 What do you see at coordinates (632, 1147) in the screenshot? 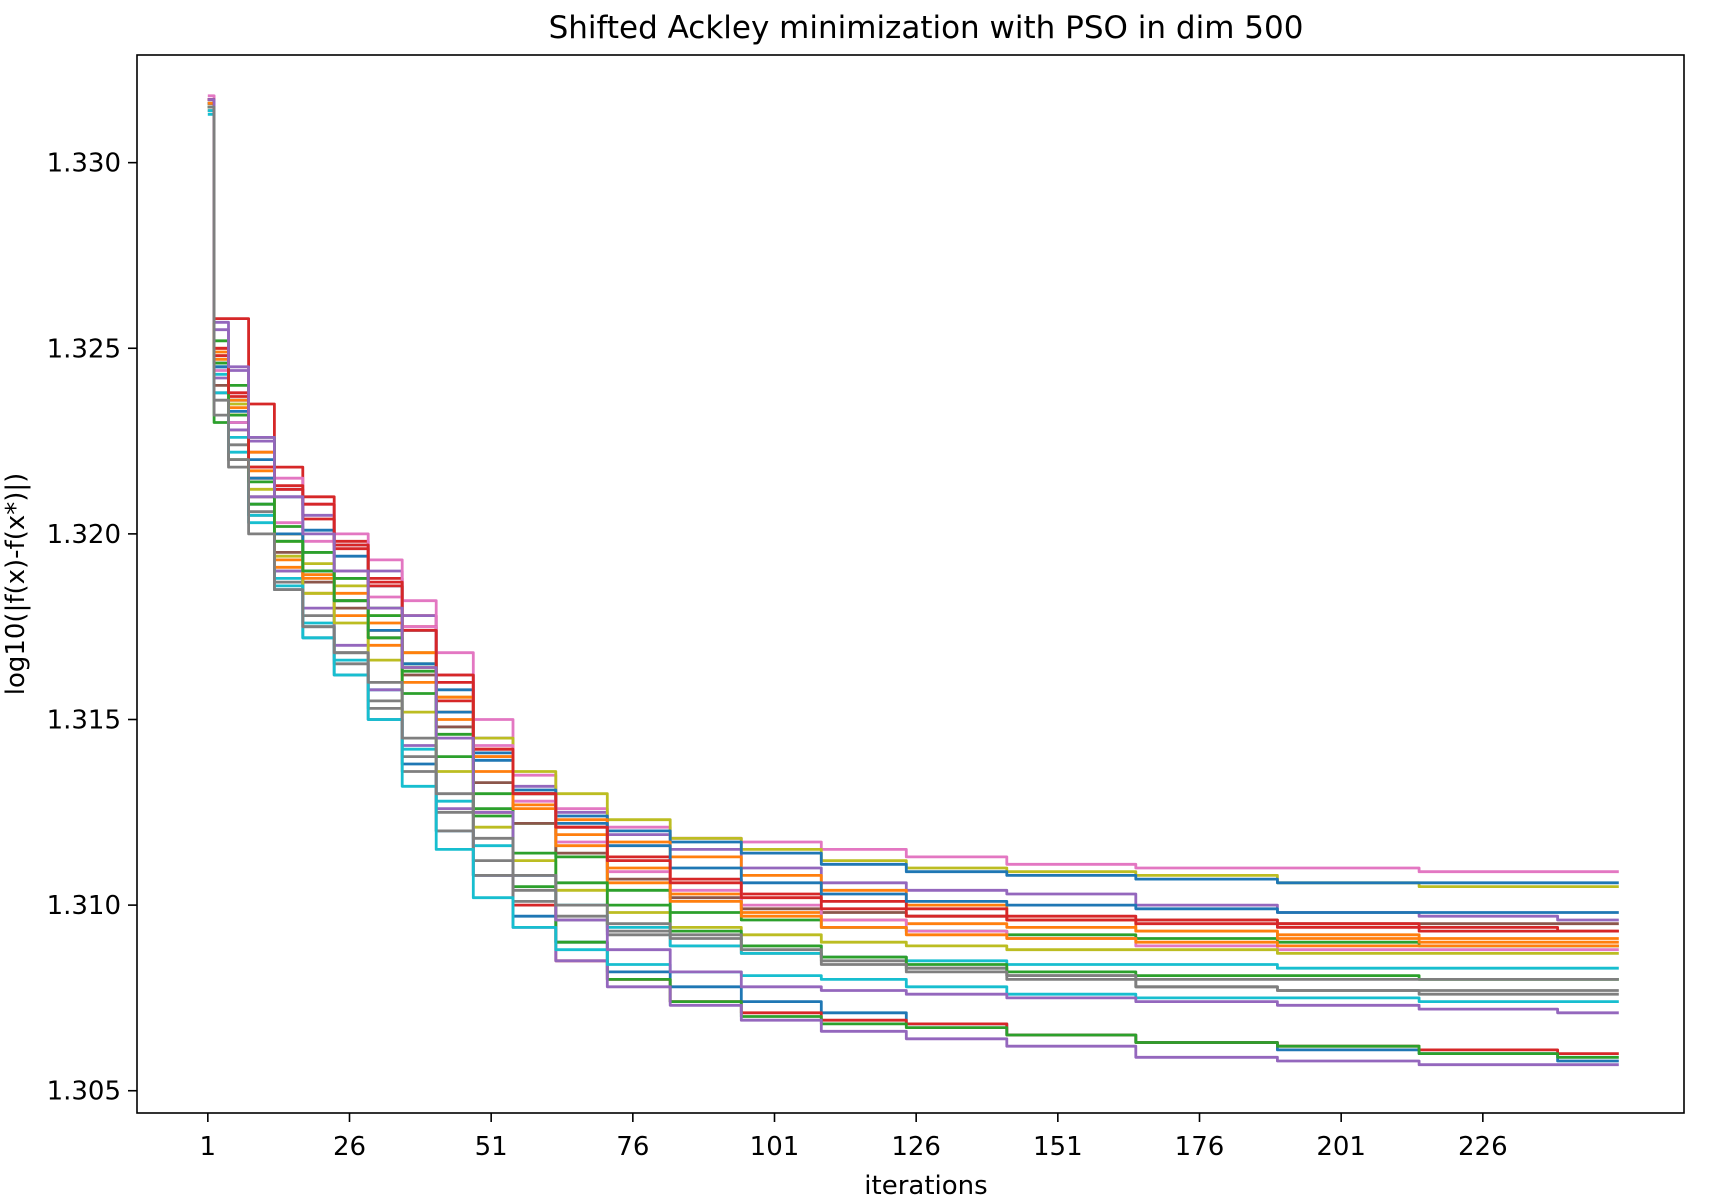
I see `x-tick-label: 76` at bounding box center [632, 1147].